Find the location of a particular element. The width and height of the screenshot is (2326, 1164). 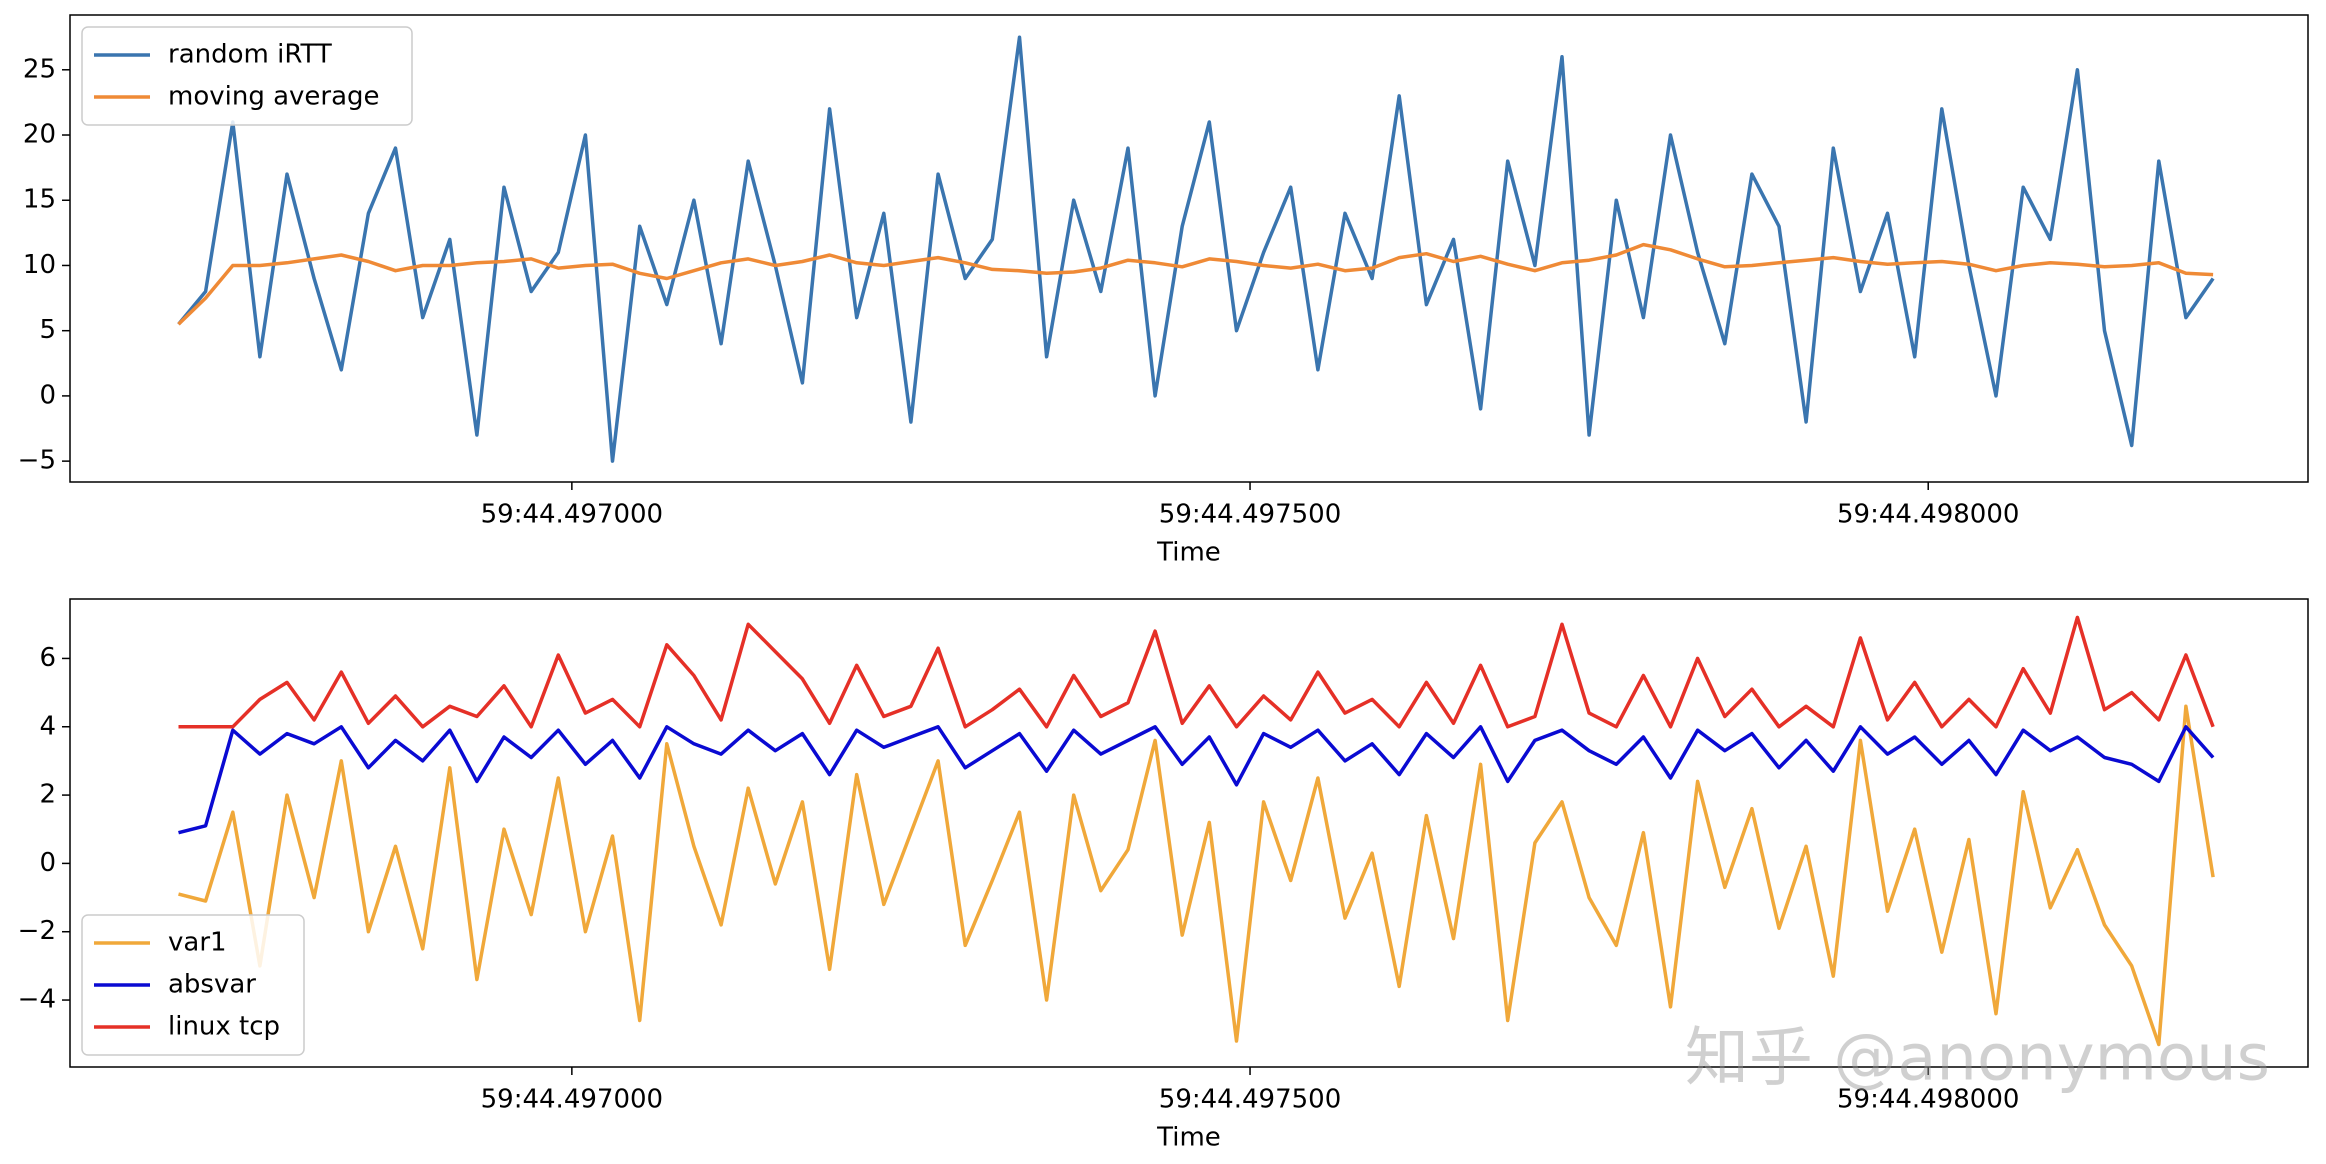

legend: var1 absvar linux tcp is located at coordinates (193, 985).